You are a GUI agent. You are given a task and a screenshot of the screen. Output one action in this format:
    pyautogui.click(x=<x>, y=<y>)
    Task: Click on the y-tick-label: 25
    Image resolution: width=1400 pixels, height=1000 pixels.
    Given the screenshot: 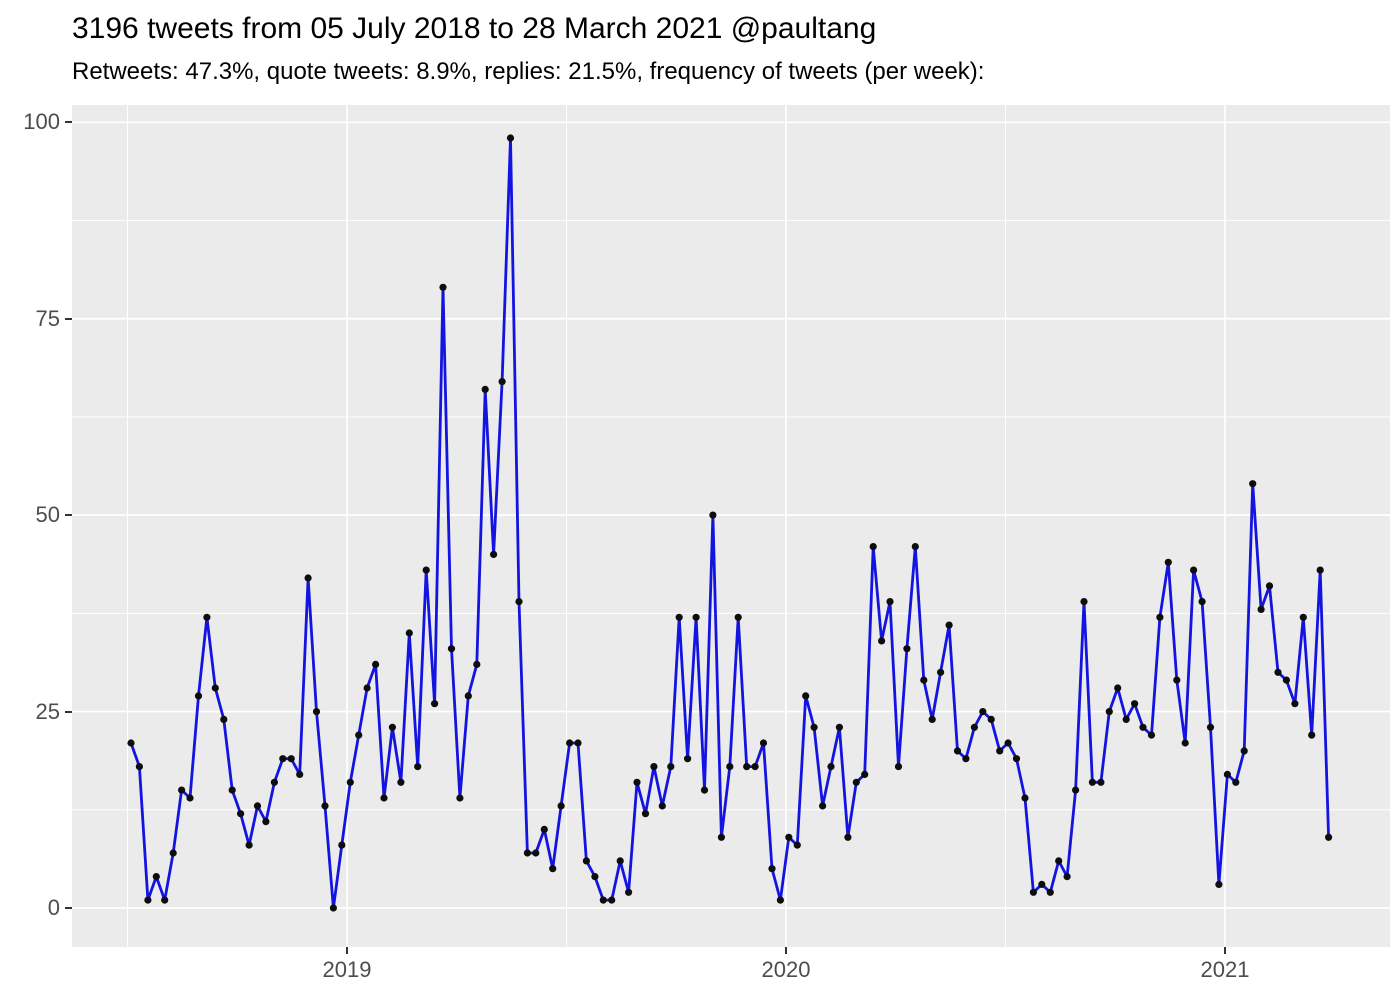 What is the action you would take?
    pyautogui.click(x=47, y=711)
    